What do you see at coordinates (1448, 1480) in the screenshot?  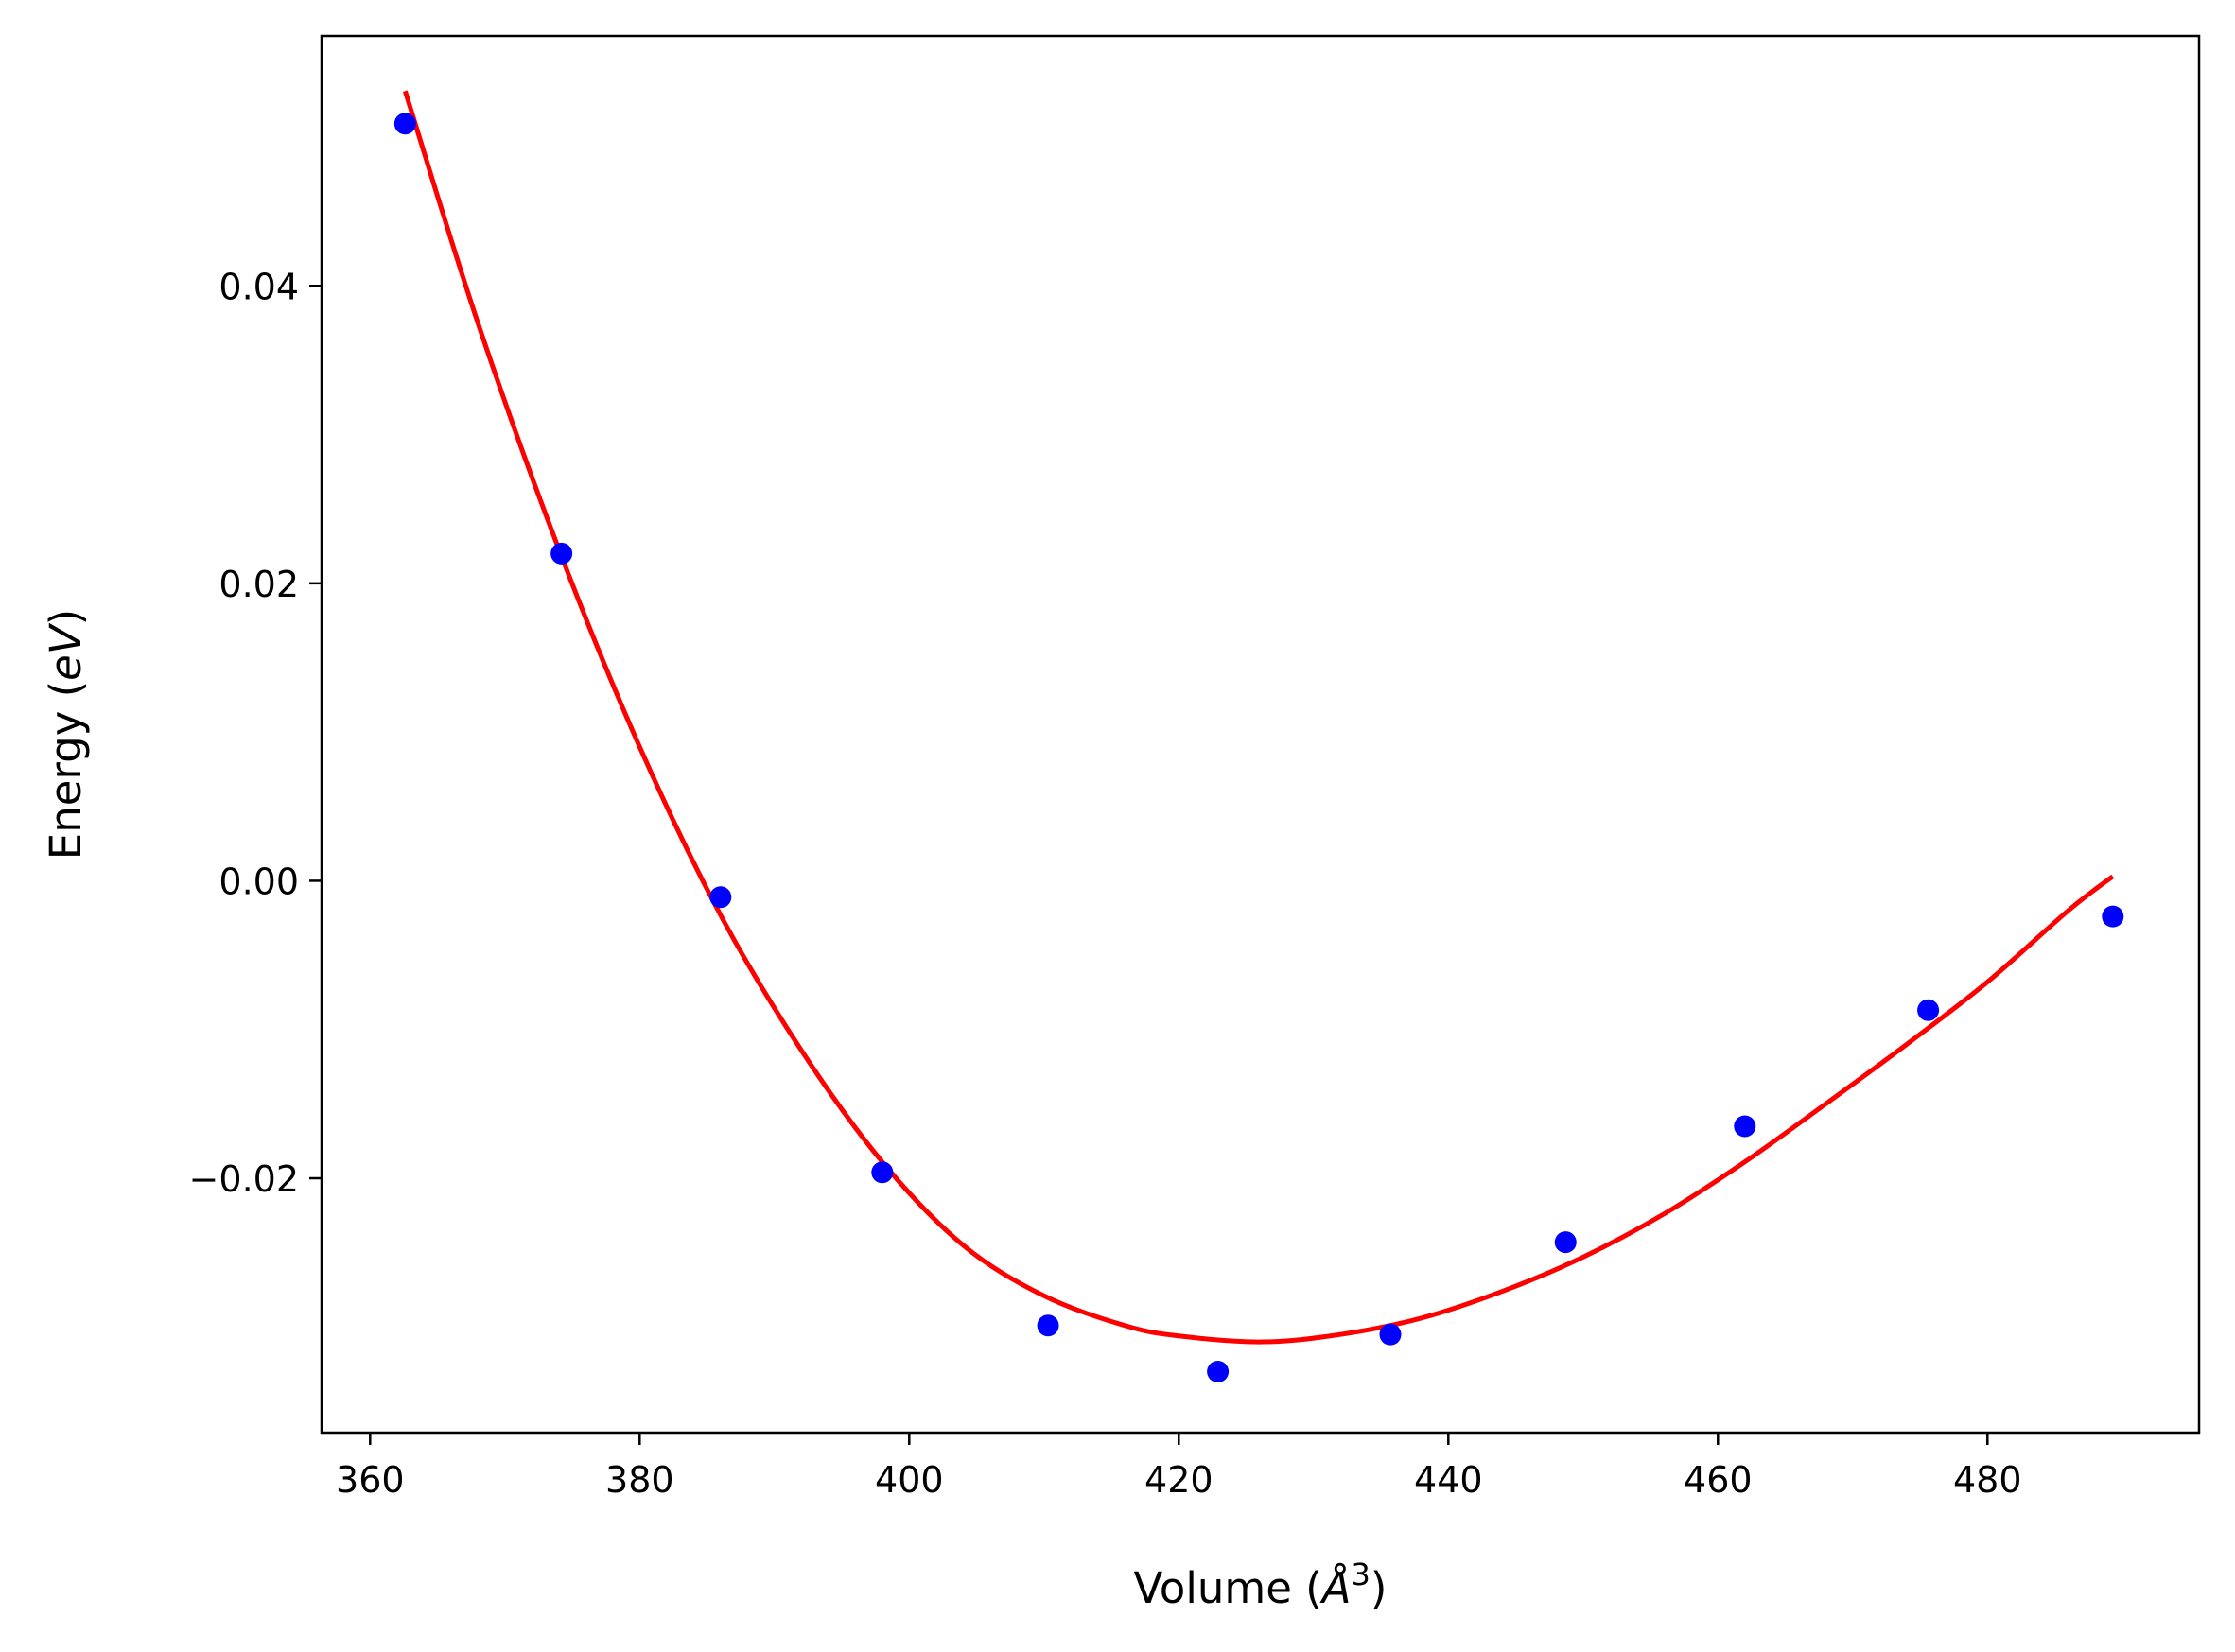 I see `x-tick-label: 440` at bounding box center [1448, 1480].